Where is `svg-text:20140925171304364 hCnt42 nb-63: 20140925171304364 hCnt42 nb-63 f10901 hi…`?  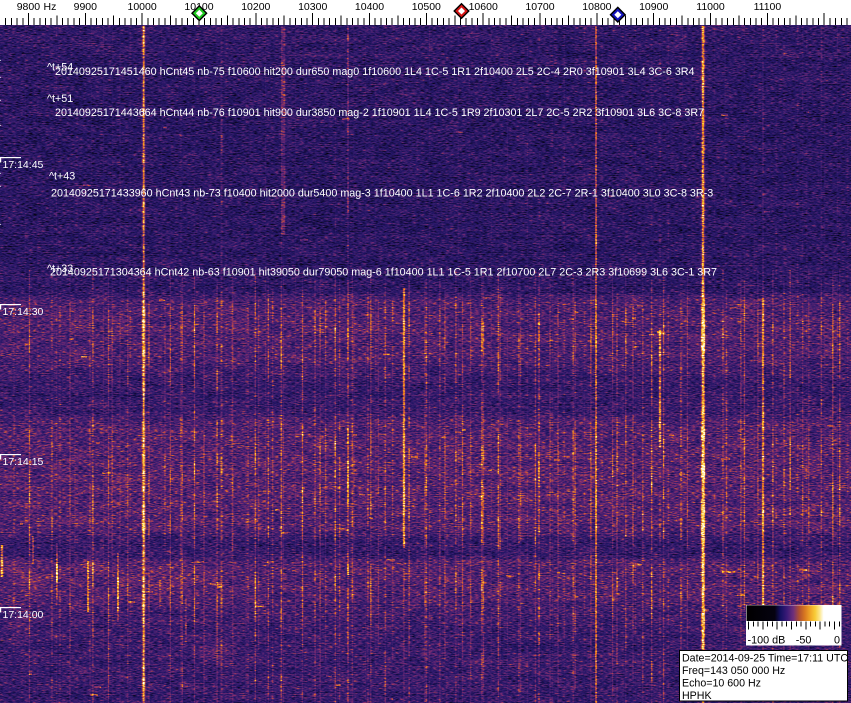
svg-text:20140925171304364 hCnt42 nb-63: 20140925171304364 hCnt42 nb-63 f10901 hi… is located at coordinates (383, 272).